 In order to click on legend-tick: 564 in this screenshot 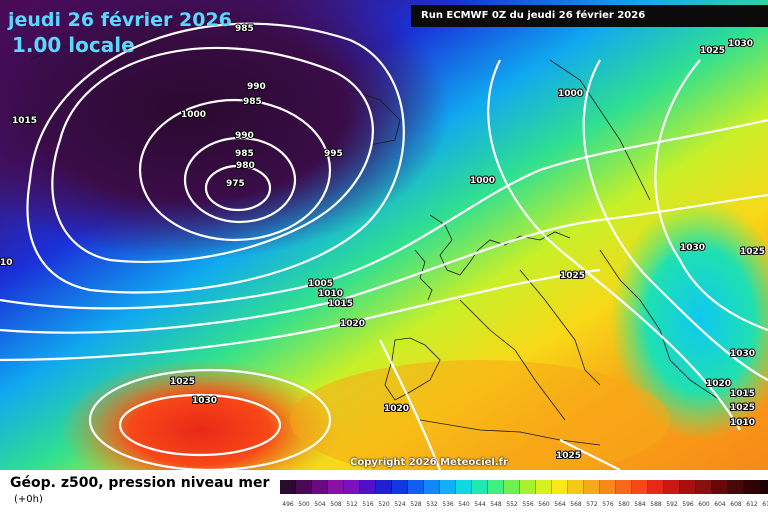, I will do `click(560, 504)`.